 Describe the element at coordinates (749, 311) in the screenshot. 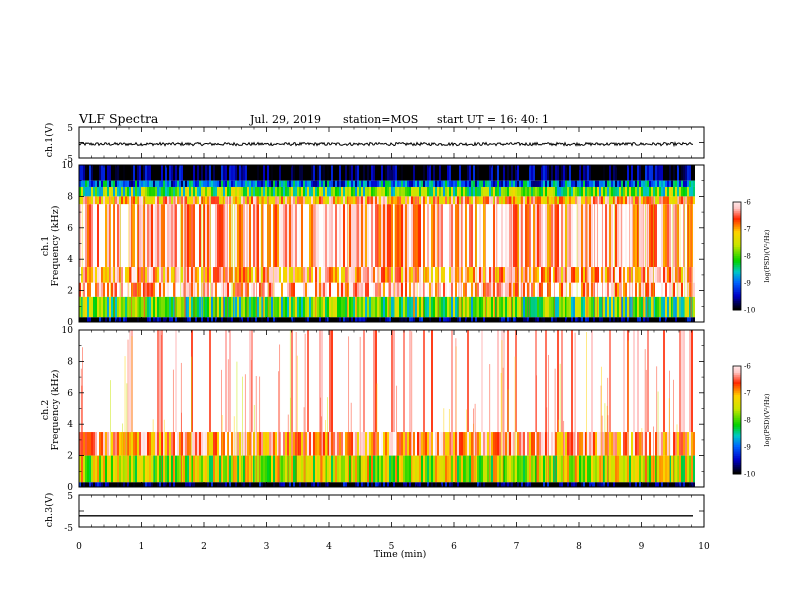

I see `colorbar-tick-label: -10` at that location.